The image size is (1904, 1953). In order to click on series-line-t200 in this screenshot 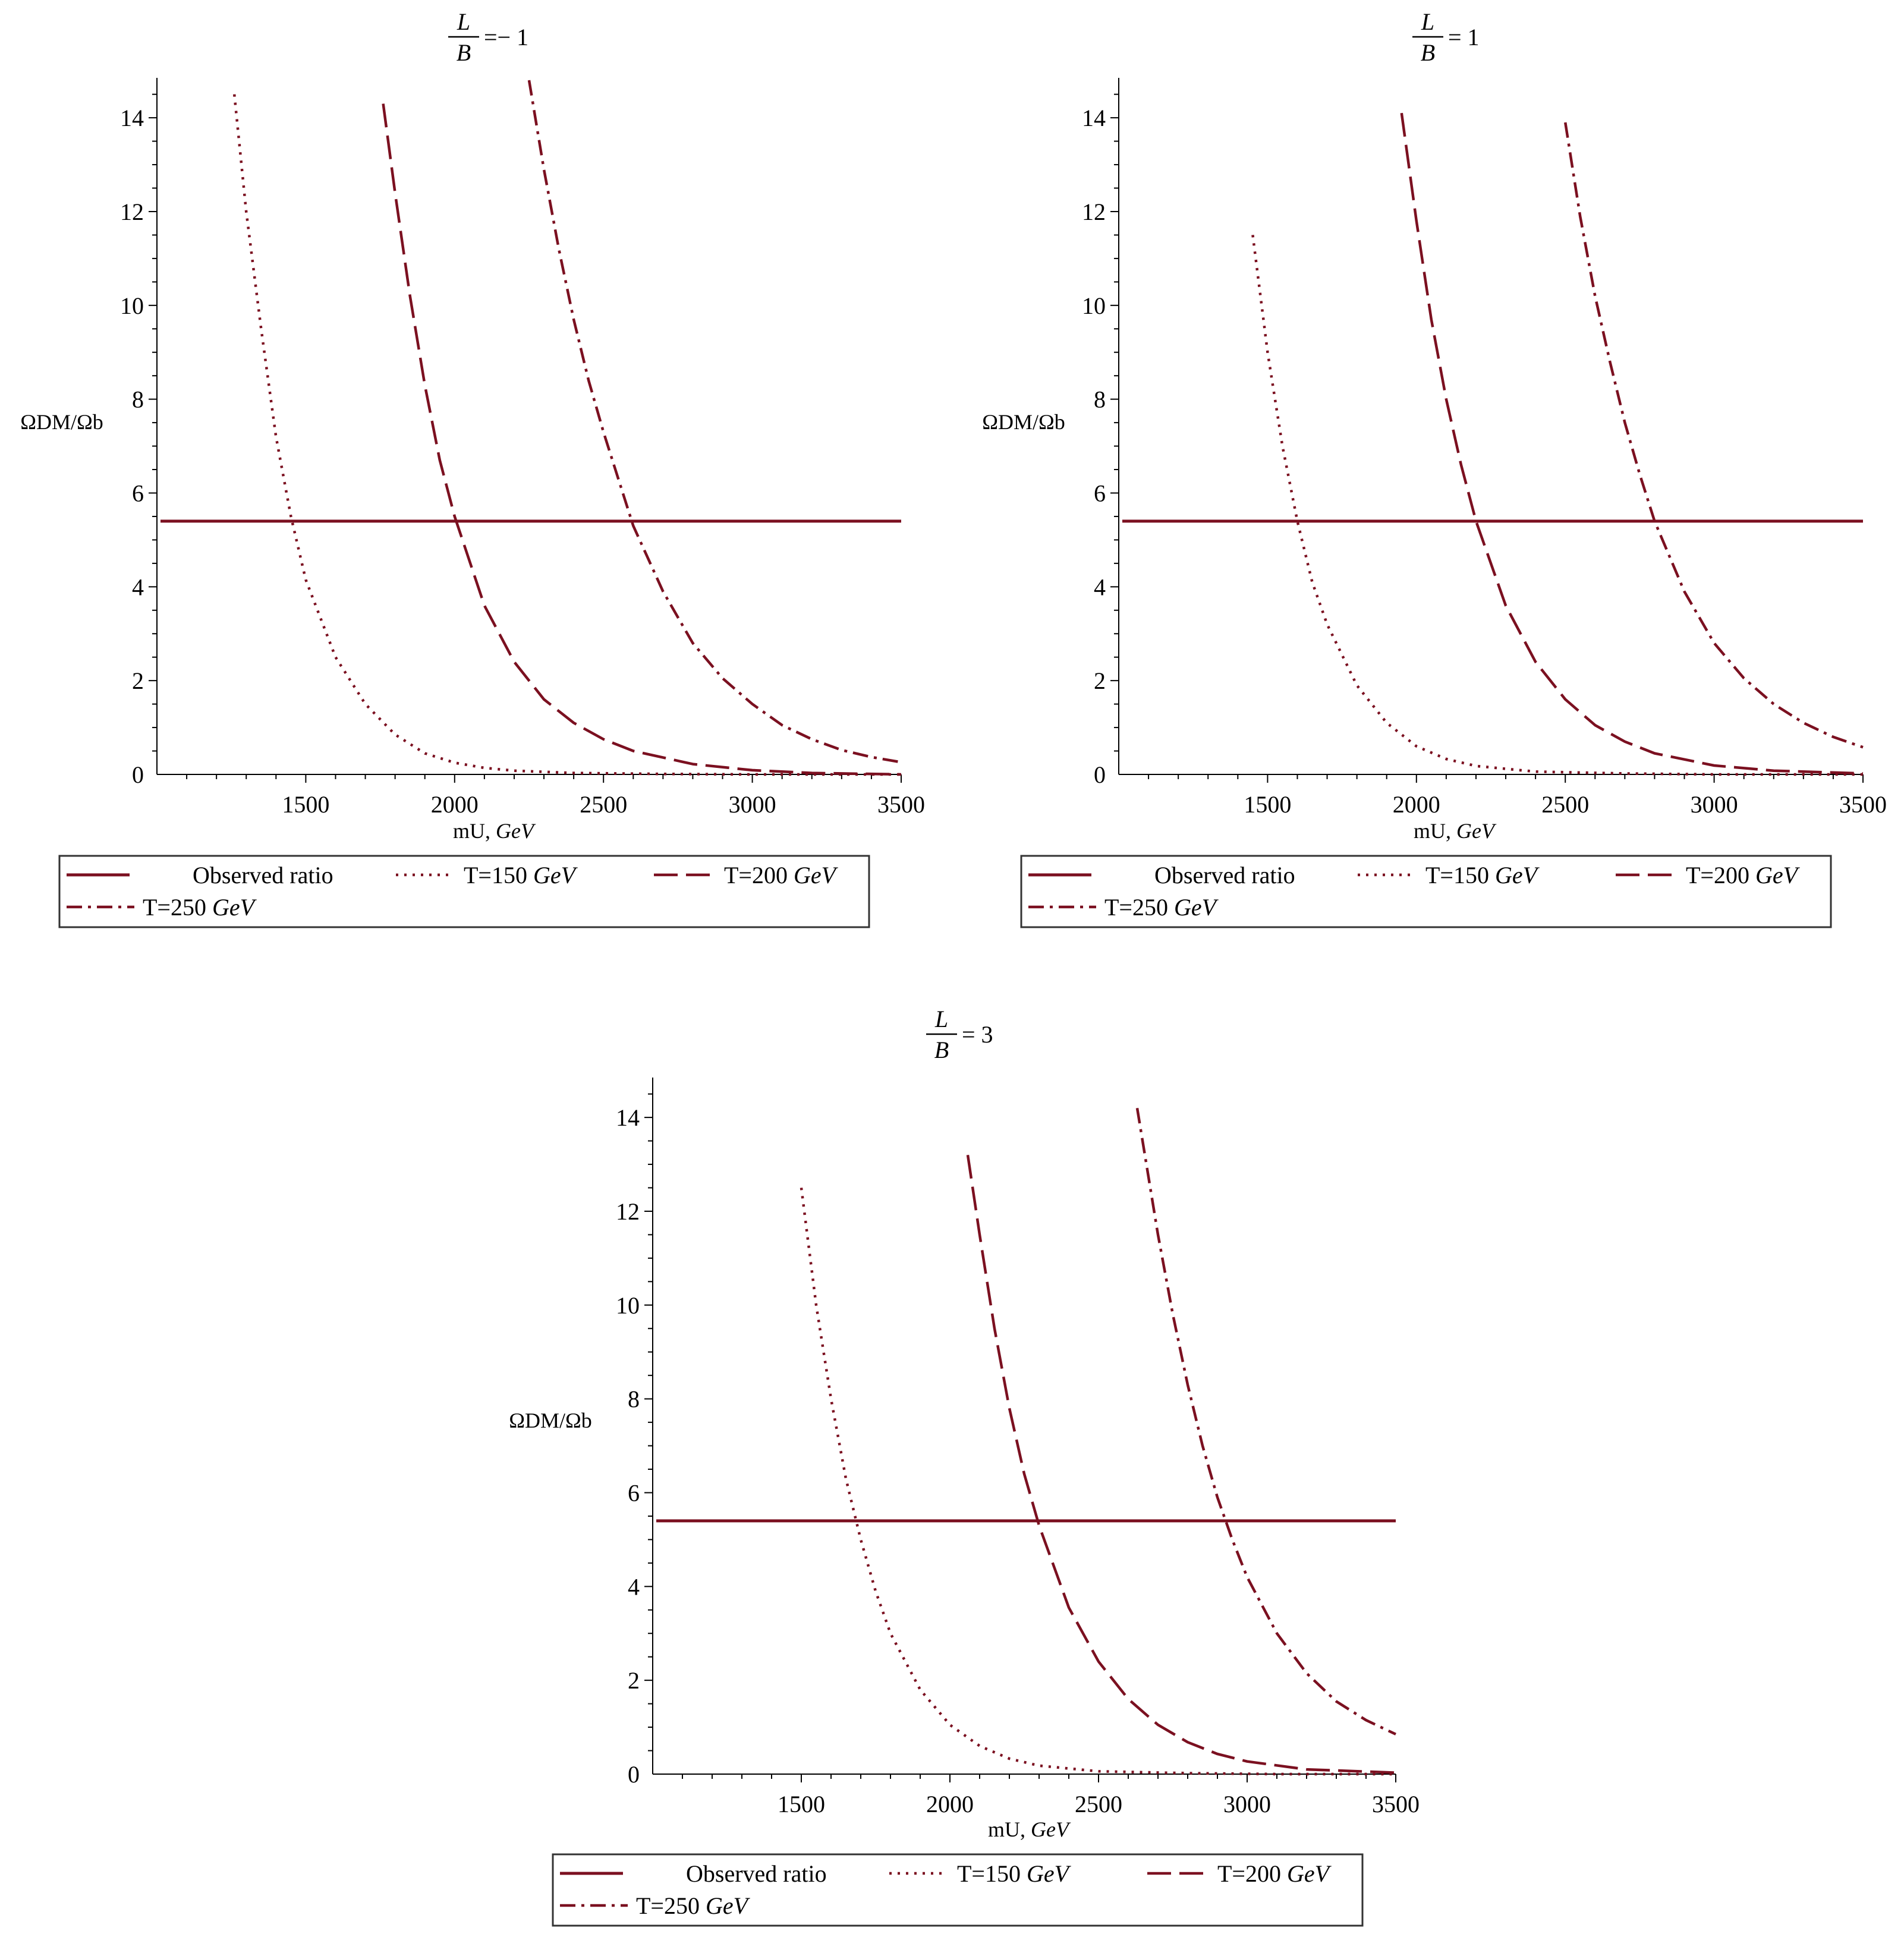, I will do `click(1632, 443)`.